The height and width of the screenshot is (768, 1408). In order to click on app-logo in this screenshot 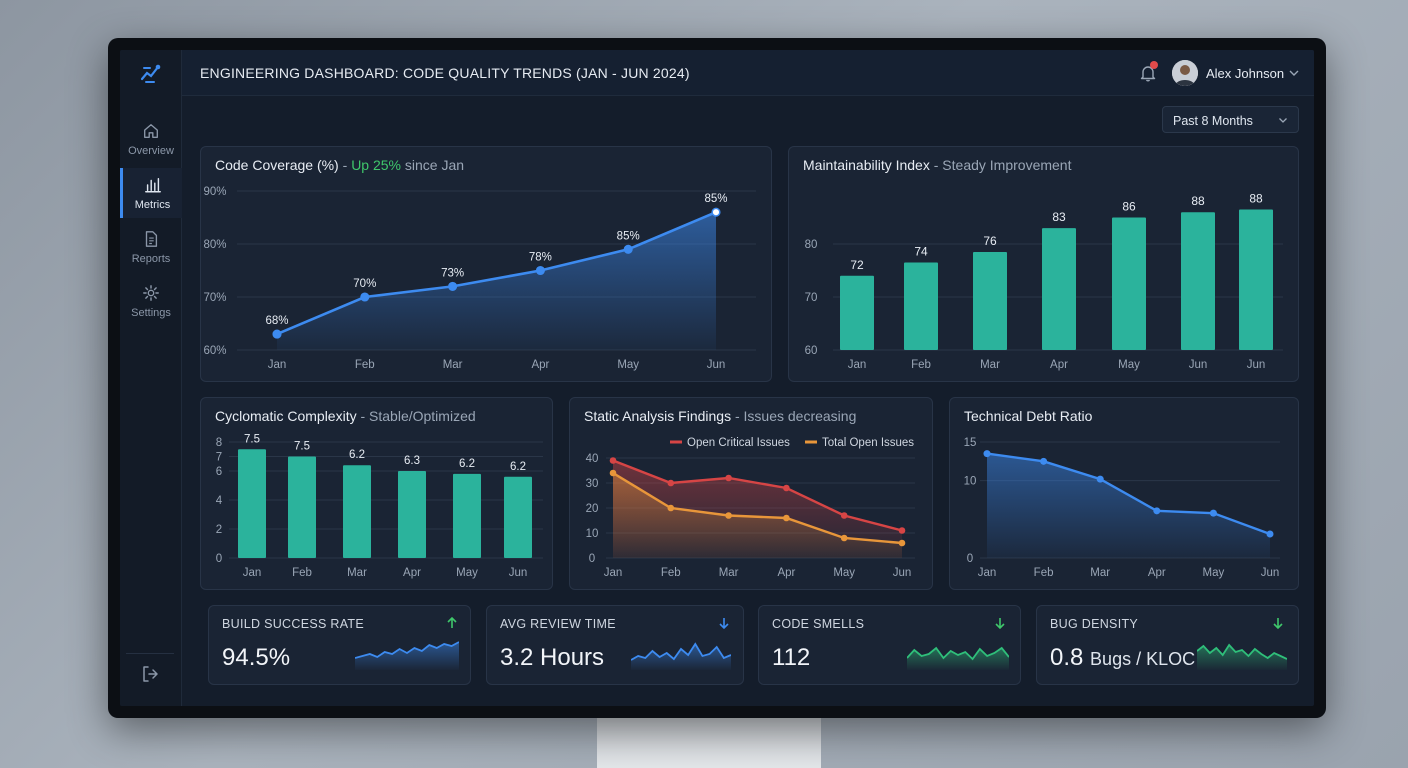, I will do `click(151, 73)`.